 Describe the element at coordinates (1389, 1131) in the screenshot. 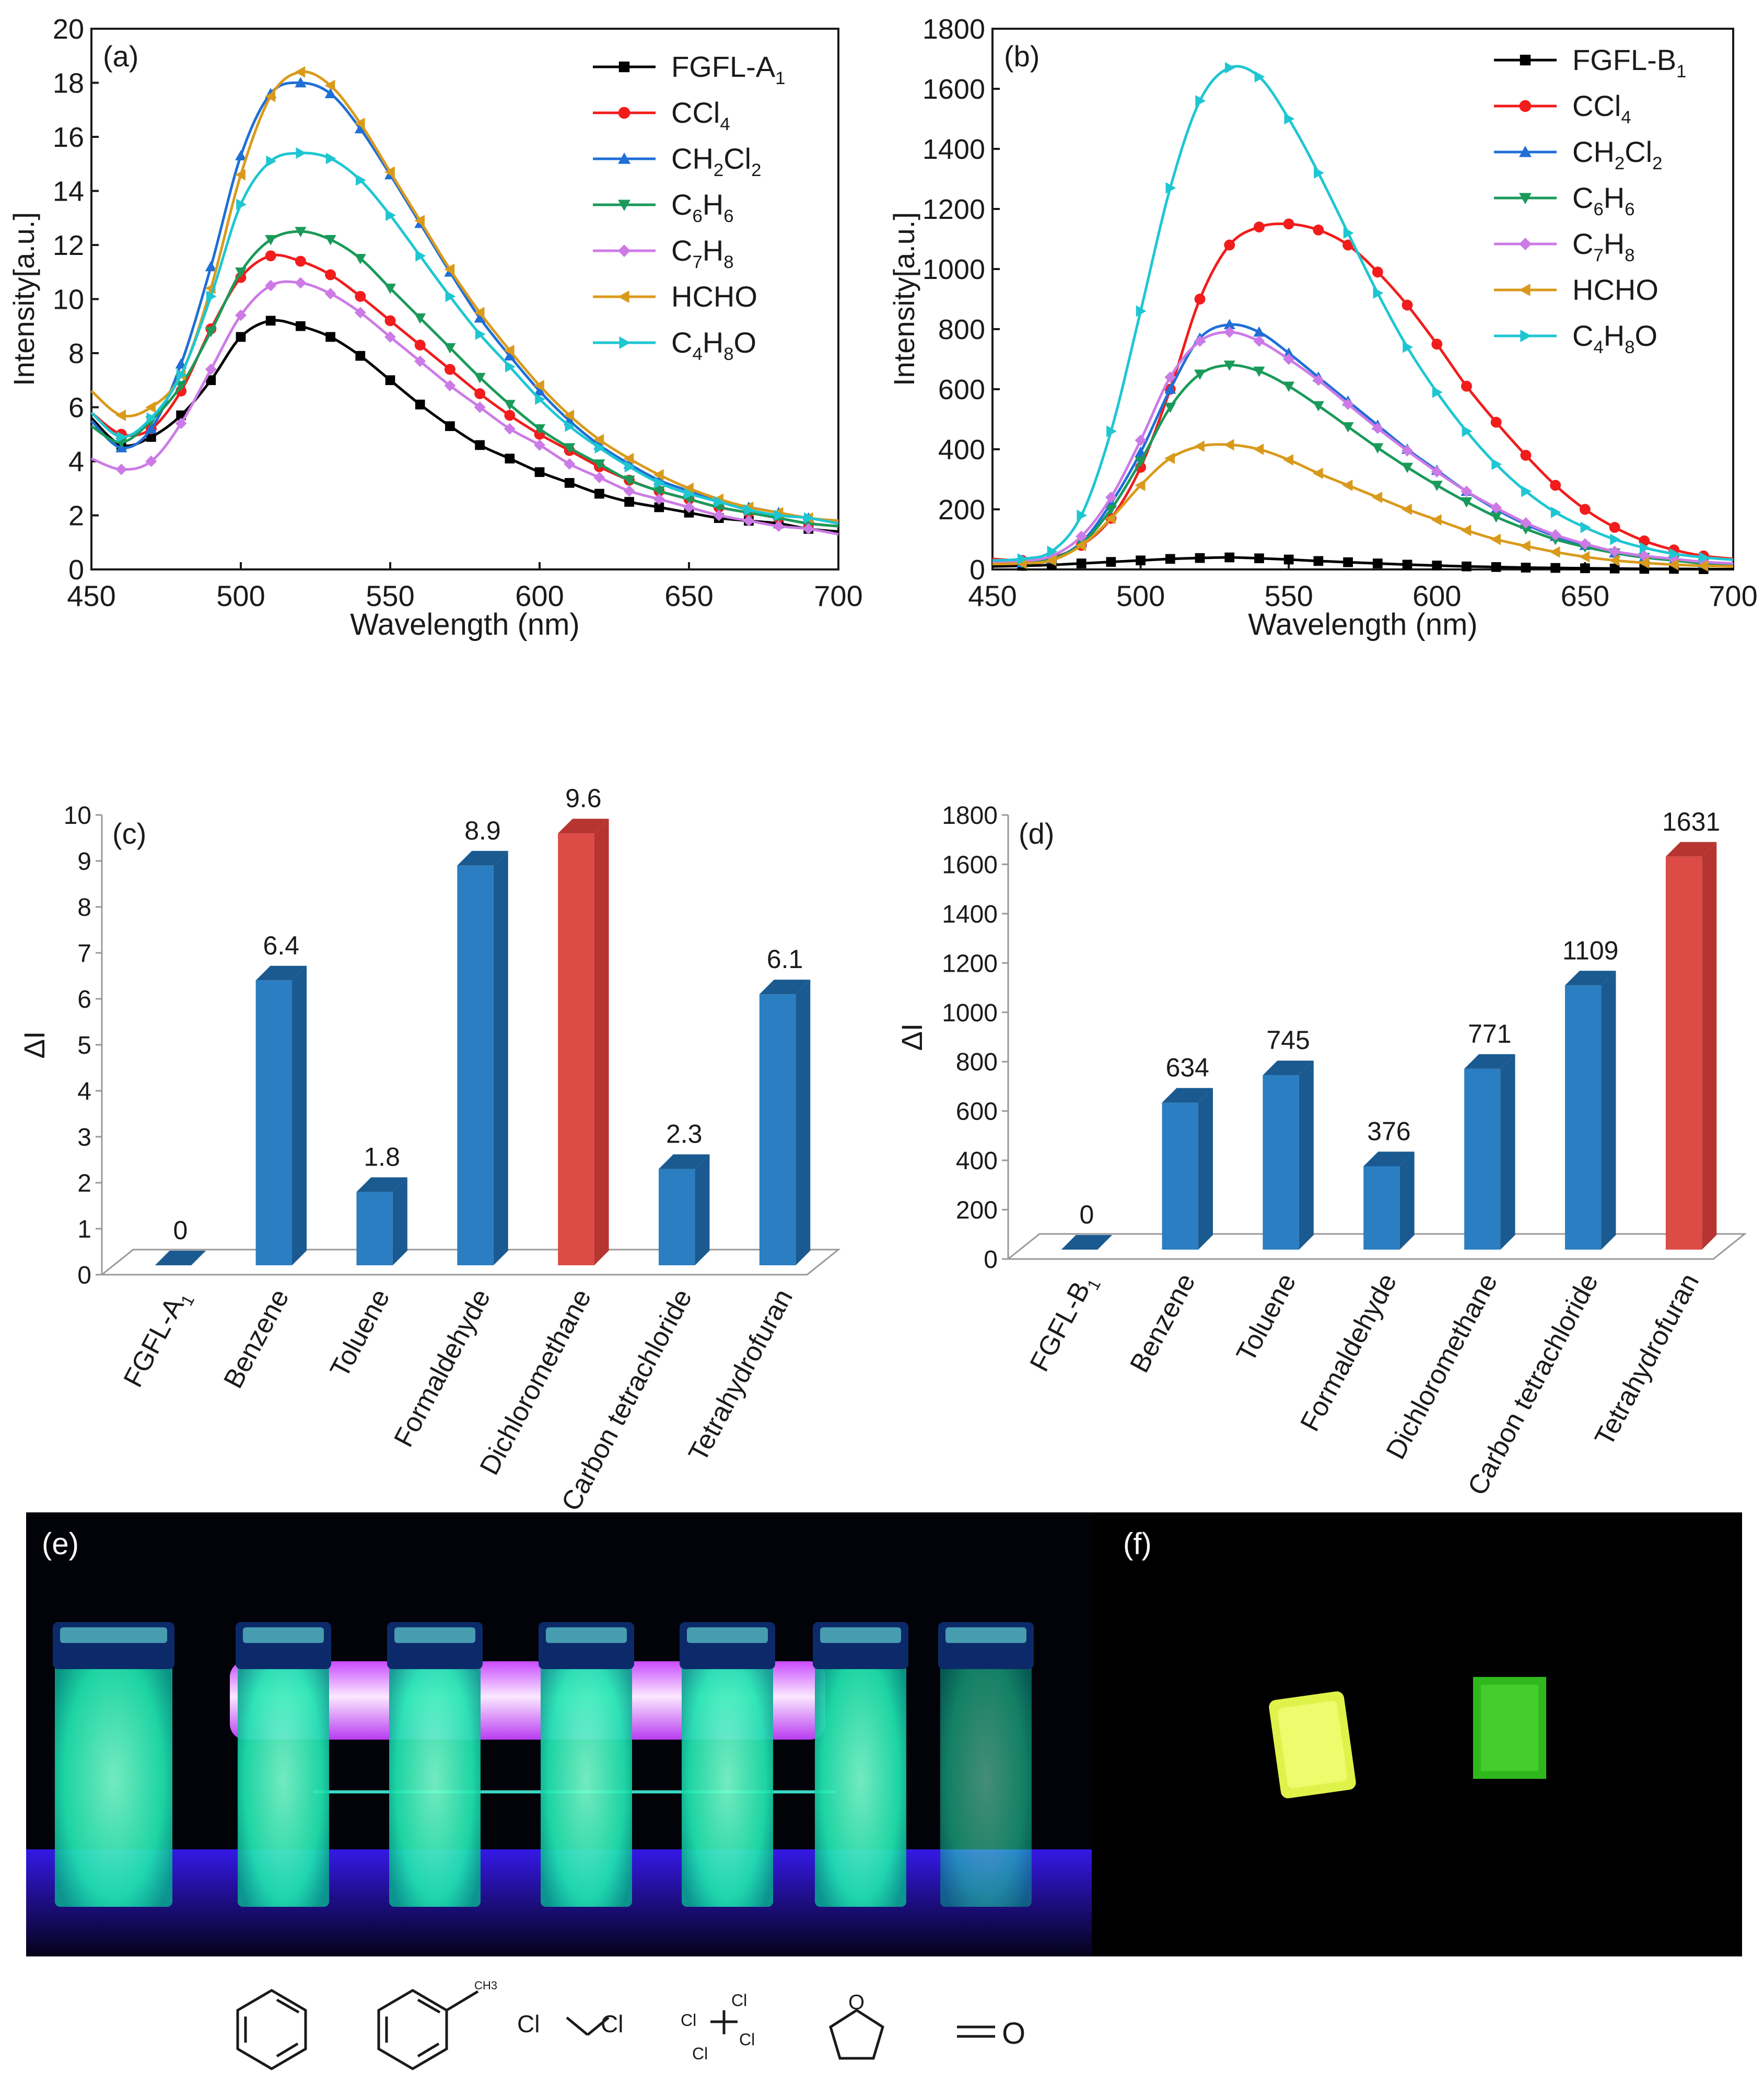

I see `bar-value-label: 376` at that location.